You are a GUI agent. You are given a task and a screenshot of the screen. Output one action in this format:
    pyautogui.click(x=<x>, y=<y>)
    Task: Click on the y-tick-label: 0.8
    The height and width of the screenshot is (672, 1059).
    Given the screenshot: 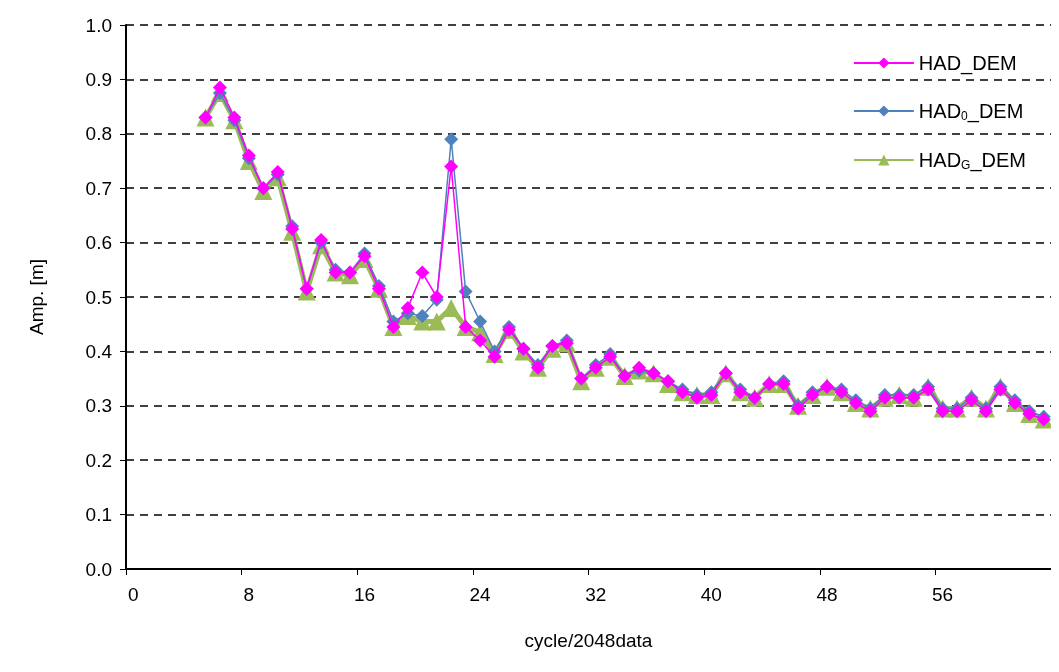 What is the action you would take?
    pyautogui.click(x=98, y=134)
    